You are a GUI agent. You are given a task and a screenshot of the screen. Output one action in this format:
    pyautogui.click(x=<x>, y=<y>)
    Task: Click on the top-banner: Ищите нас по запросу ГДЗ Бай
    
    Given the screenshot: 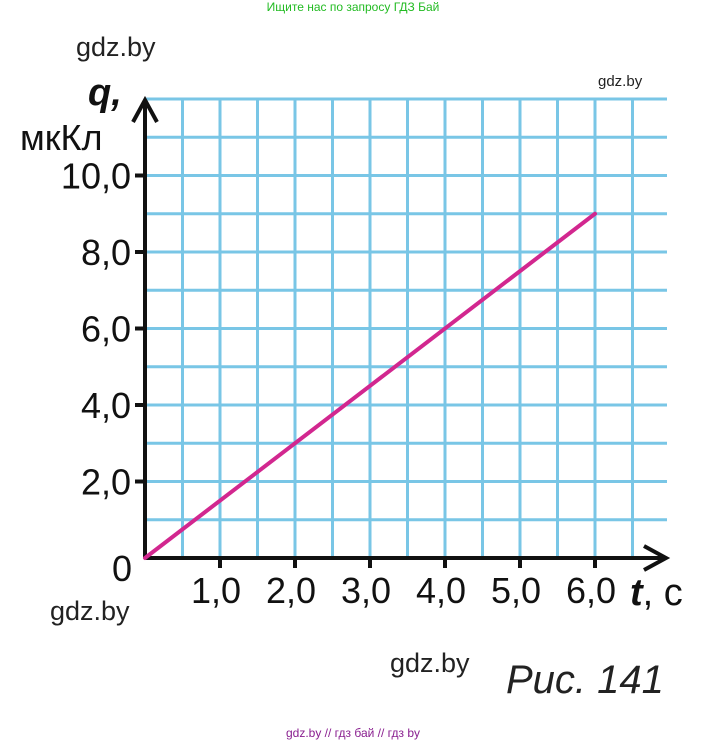 What is the action you would take?
    pyautogui.click(x=353, y=7)
    